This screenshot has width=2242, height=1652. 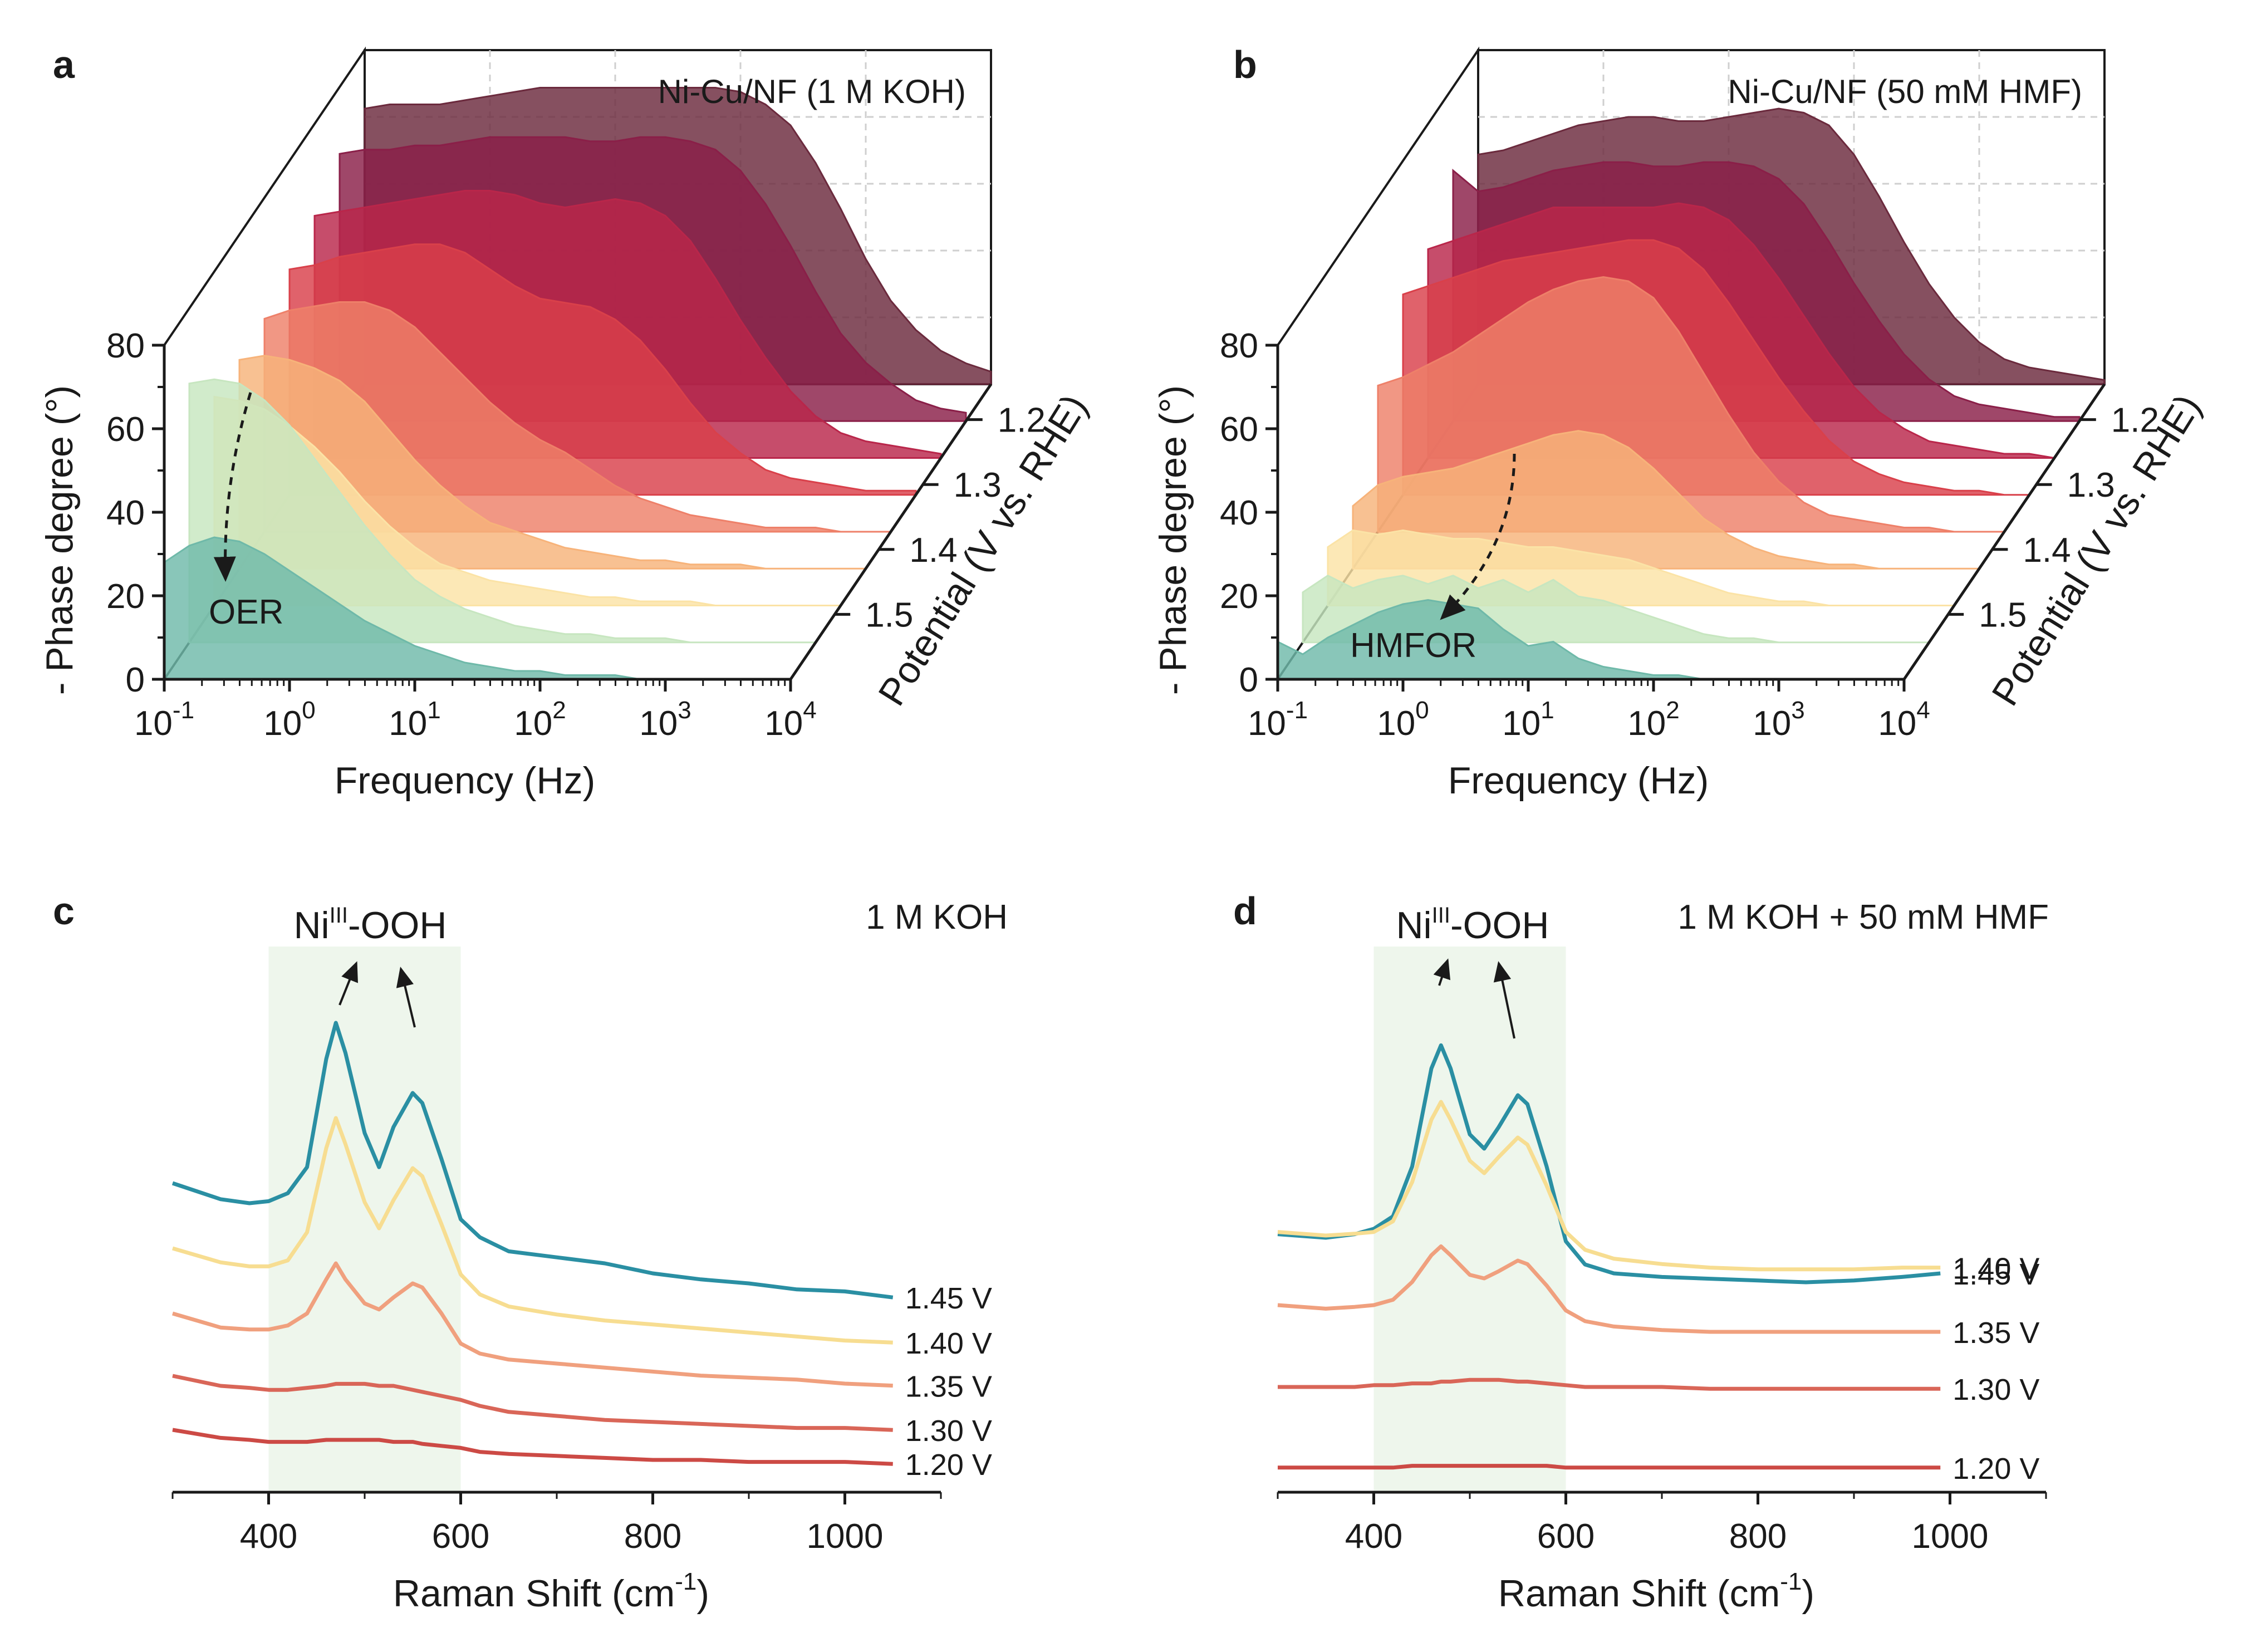 I want to click on a-ytick-label-40: 40, so click(x=125, y=513).